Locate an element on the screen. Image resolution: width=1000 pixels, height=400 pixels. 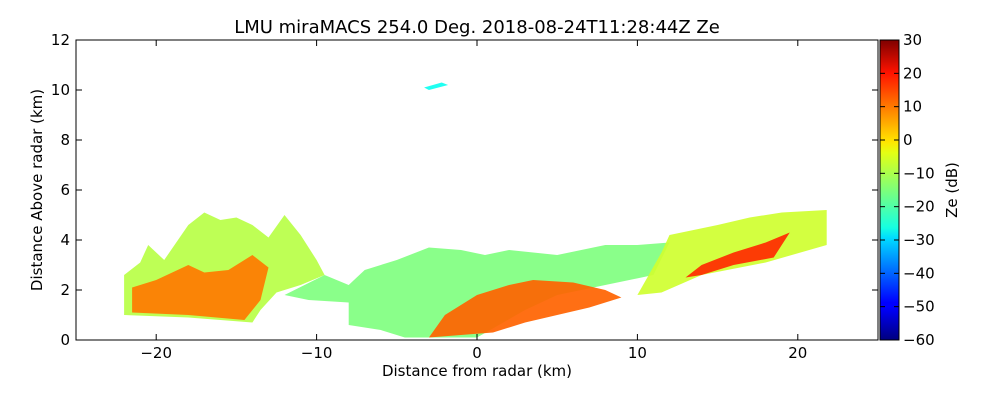
echo-region-upper-speck is located at coordinates (436, 86).